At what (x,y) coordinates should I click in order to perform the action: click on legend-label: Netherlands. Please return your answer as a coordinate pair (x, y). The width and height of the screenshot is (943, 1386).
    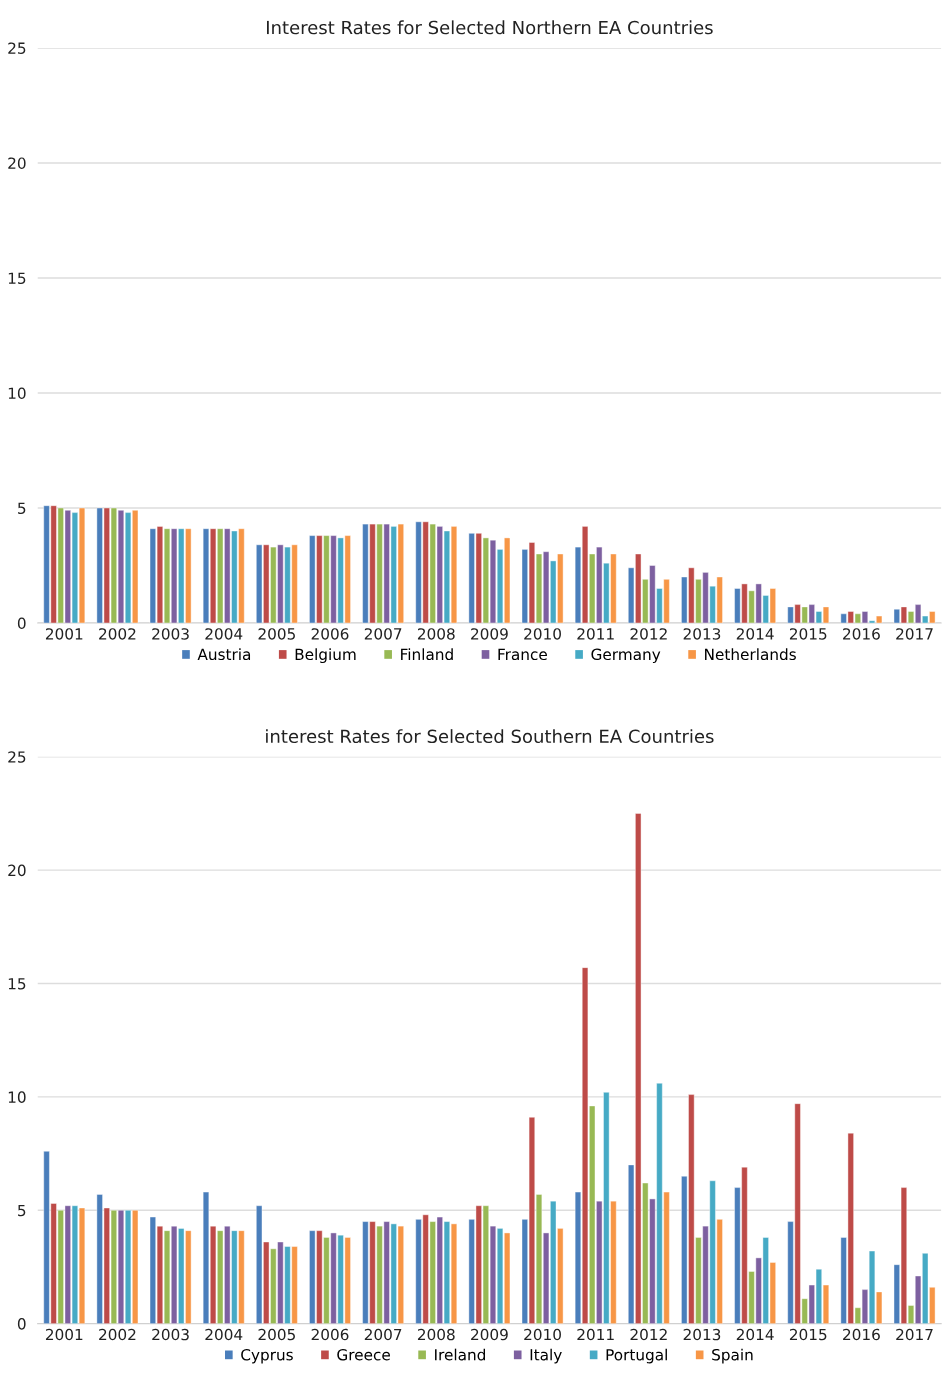
    Looking at the image, I should click on (750, 654).